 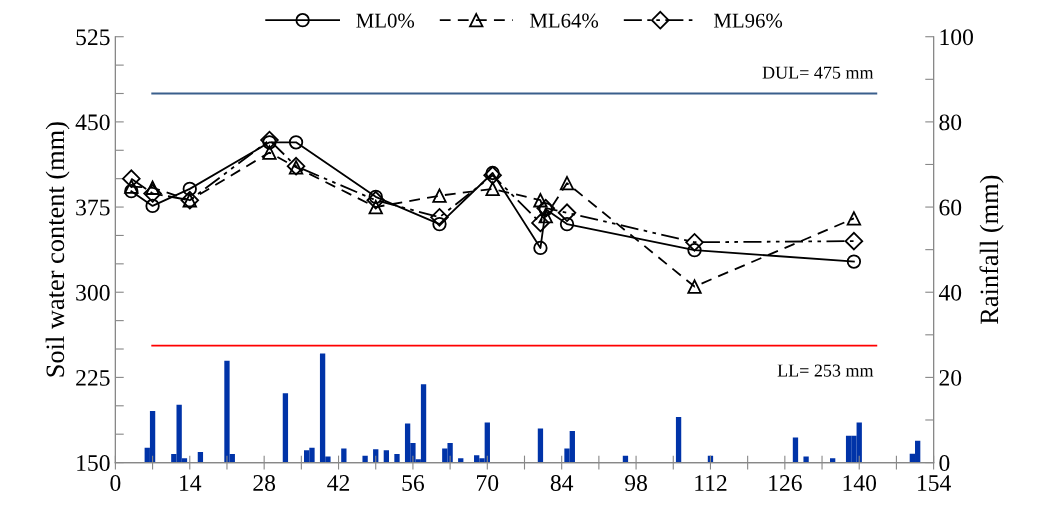 I want to click on y-axis-title: Soil water content (mm), so click(x=57, y=249).